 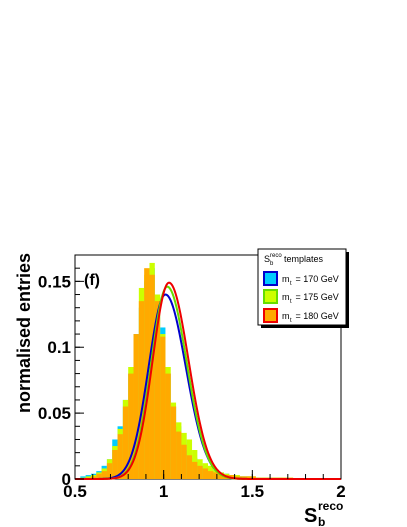 What do you see at coordinates (163, 491) in the screenshot?
I see `x-tick-label: 1` at bounding box center [163, 491].